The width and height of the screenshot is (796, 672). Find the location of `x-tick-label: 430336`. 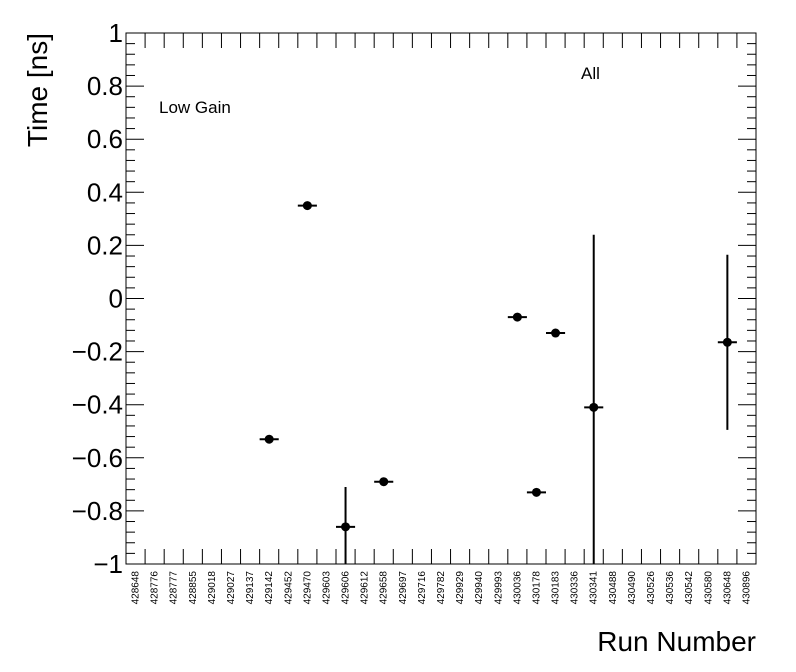

x-tick-label: 430336 is located at coordinates (575, 588).